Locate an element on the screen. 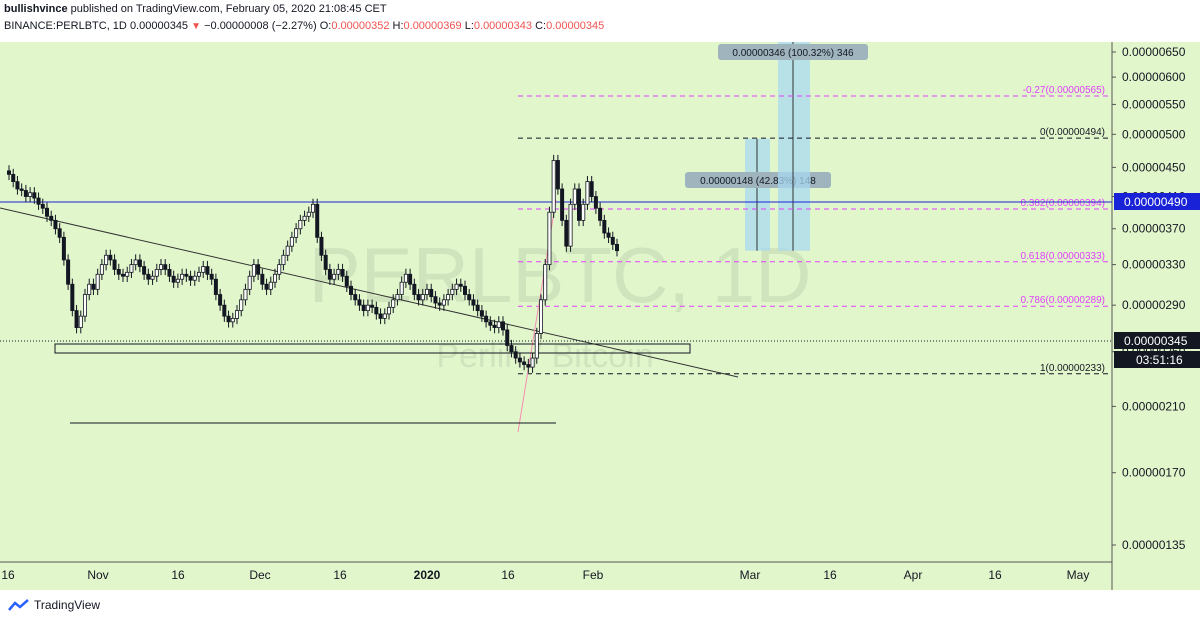 The width and height of the screenshot is (1200, 620). price-axis is located at coordinates (1156, 316).